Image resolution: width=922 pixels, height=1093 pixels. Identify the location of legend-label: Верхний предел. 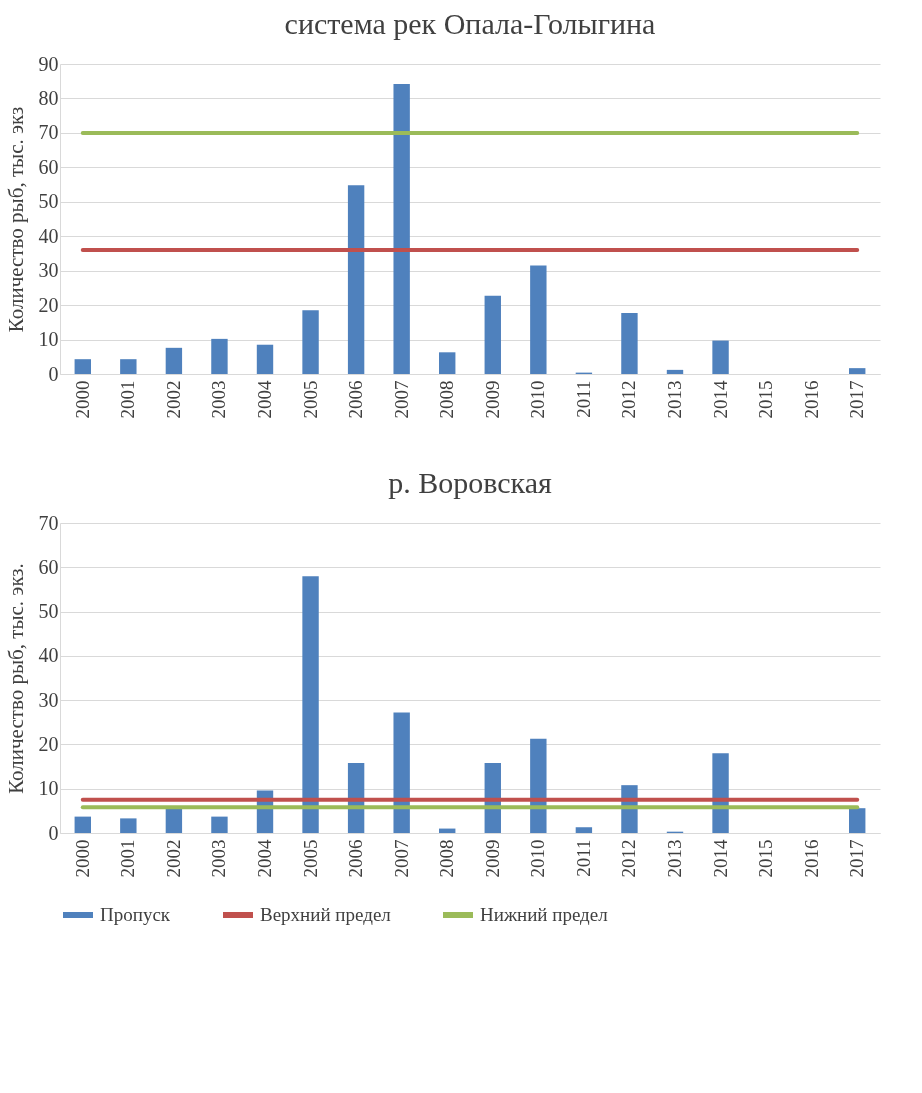
(326, 914).